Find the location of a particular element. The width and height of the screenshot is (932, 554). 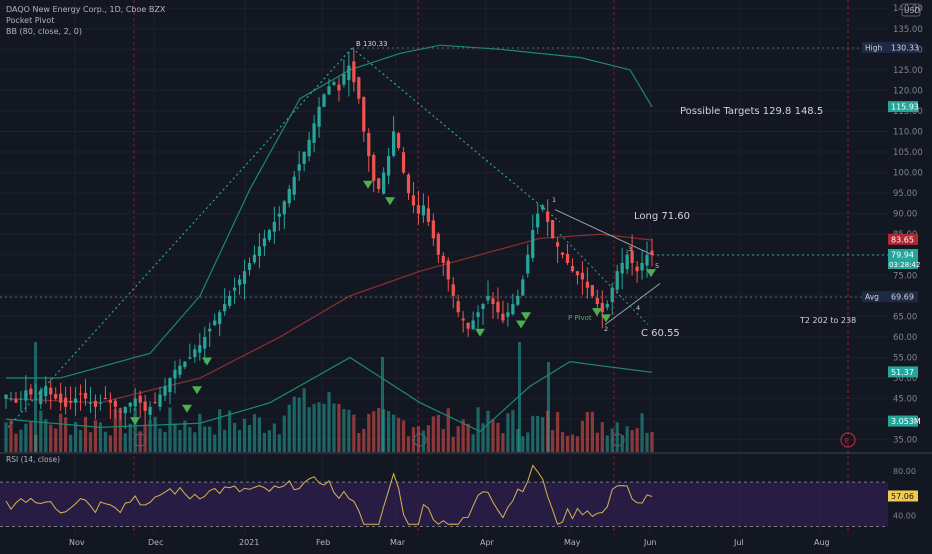

y-tick-label: 65.00 is located at coordinates (905, 317).